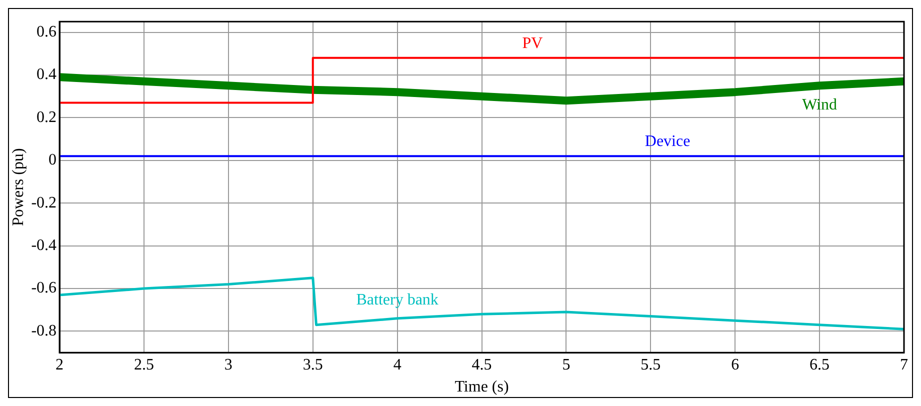 Image resolution: width=921 pixels, height=406 pixels. What do you see at coordinates (46, 75) in the screenshot?
I see `y-tick-label: 0.4` at bounding box center [46, 75].